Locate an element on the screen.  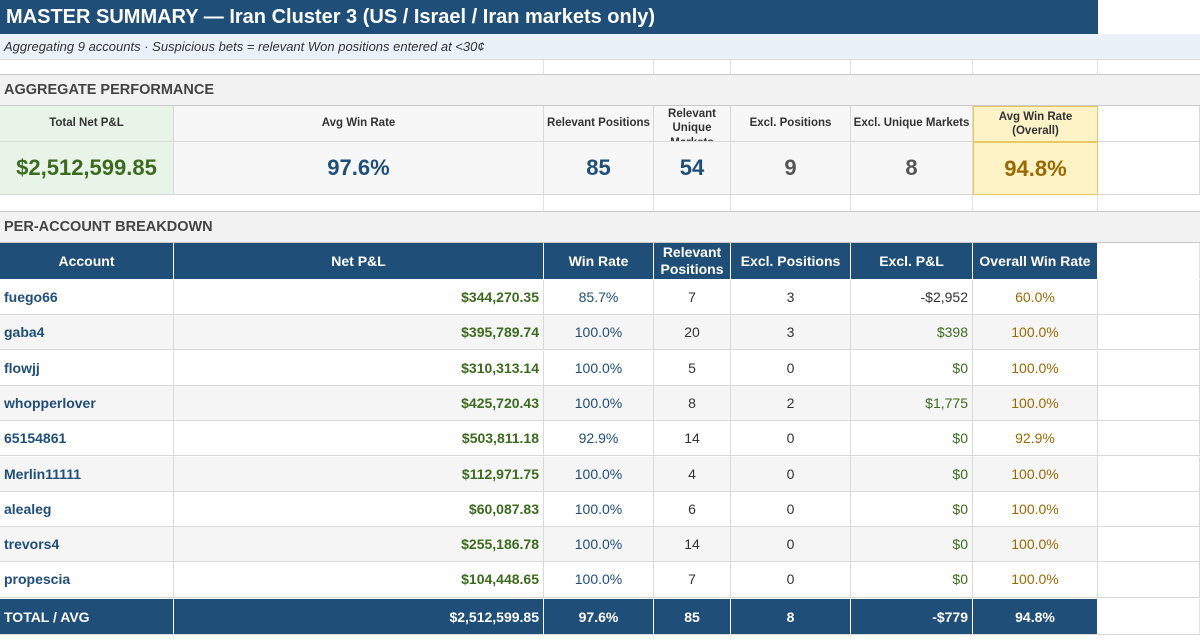
breakdown-section-label: PER-ACCOUNT BREAKDOWN is located at coordinates (600, 227).